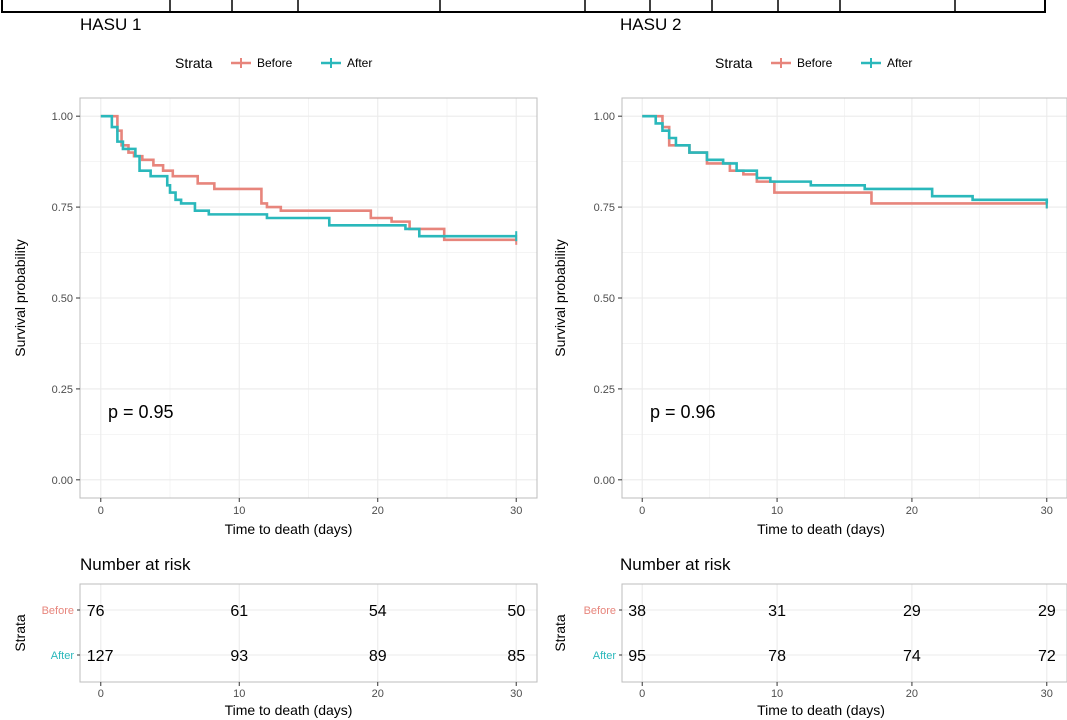 This screenshot has width=1067, height=720. Describe the element at coordinates (637, 611) in the screenshot. I see `risk-value: 38` at that location.